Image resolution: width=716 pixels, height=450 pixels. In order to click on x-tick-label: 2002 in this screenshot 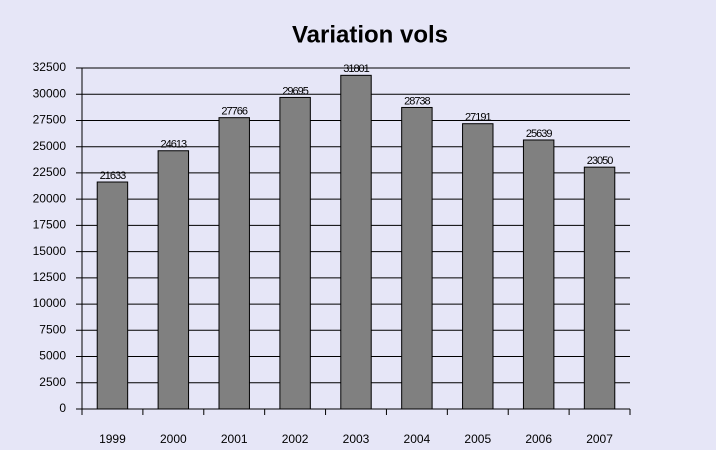, I will do `click(295, 439)`.